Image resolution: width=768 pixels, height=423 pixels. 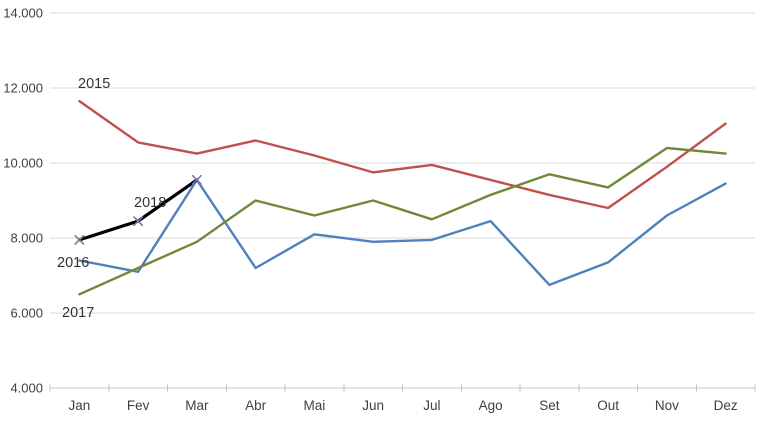 I want to click on series-label-2018: 2018, so click(x=150, y=203).